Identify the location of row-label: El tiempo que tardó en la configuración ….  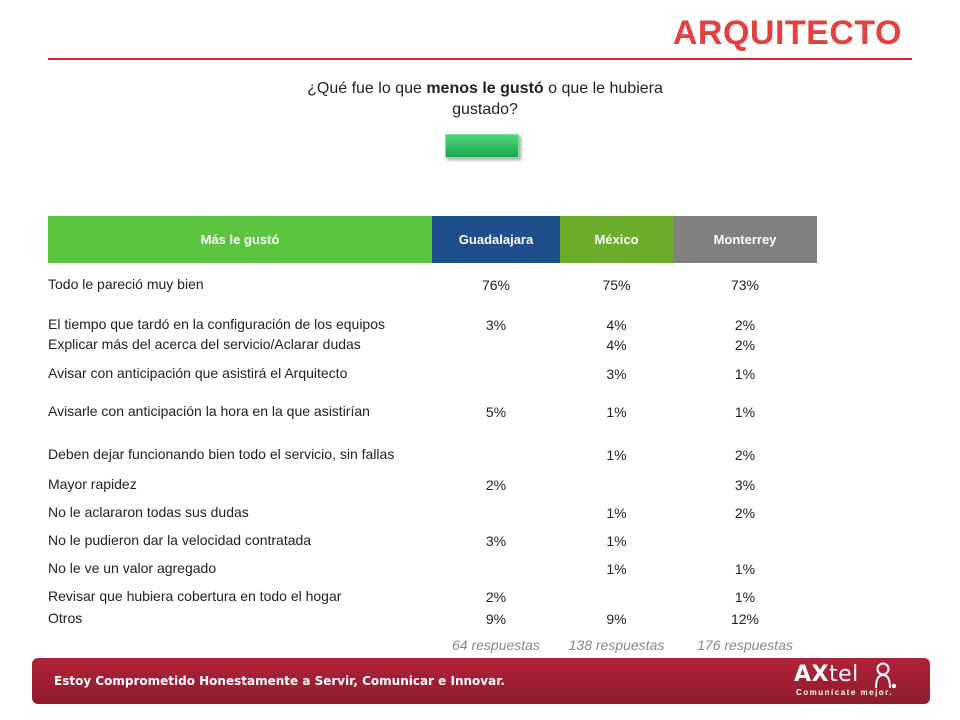
(216, 324).